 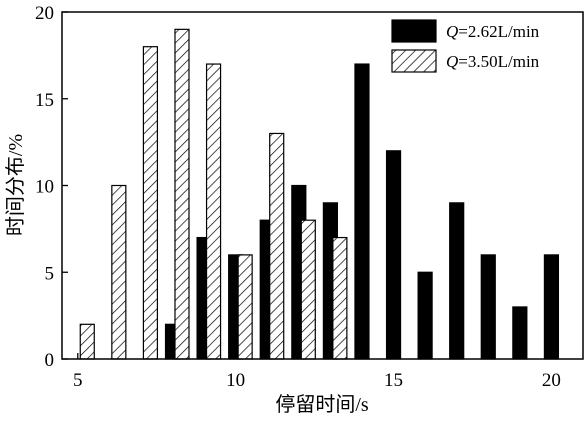 What do you see at coordinates (44, 100) in the screenshot?
I see `y-tick-label: 15` at bounding box center [44, 100].